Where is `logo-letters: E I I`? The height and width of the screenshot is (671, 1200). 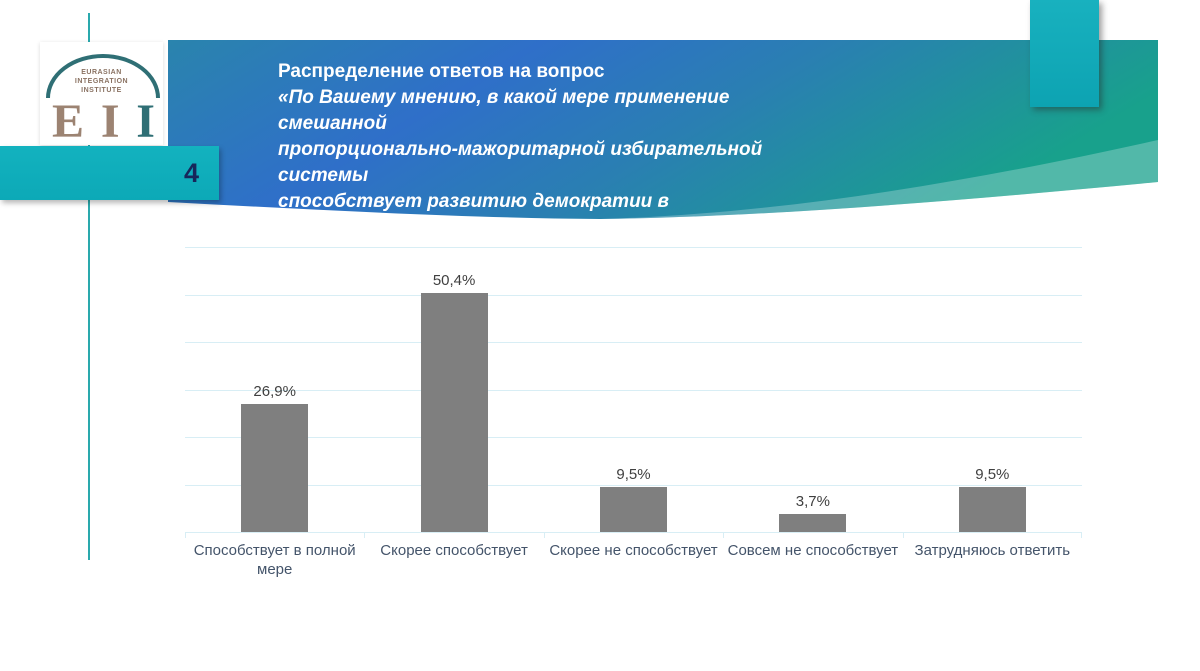 logo-letters: E I I is located at coordinates (103, 121).